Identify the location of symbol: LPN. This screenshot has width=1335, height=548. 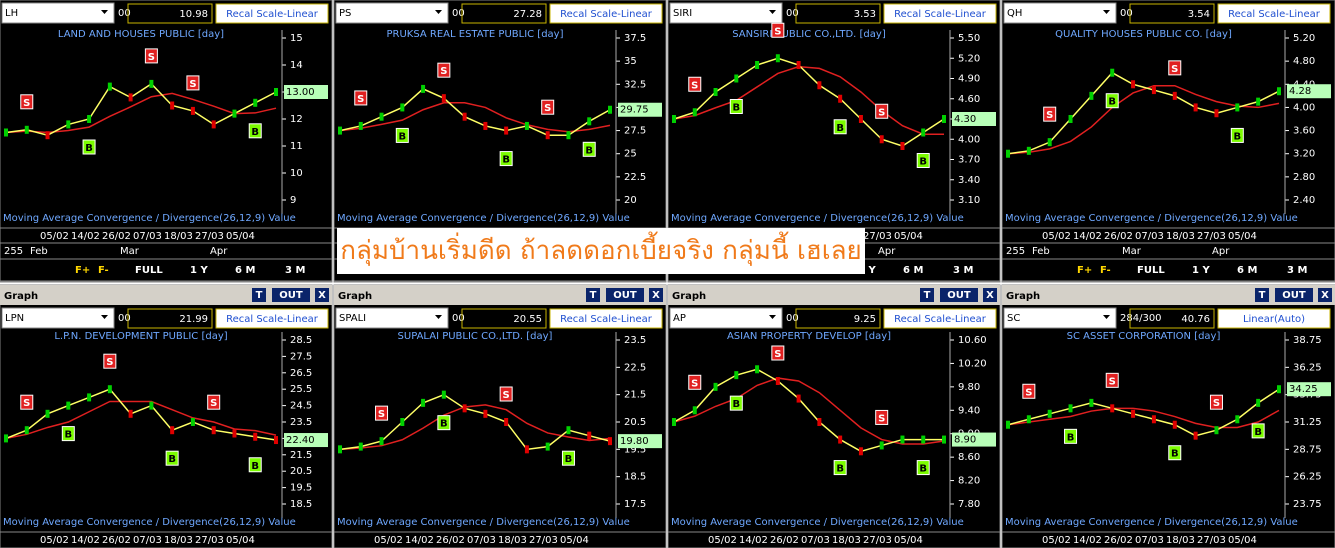
(14, 318).